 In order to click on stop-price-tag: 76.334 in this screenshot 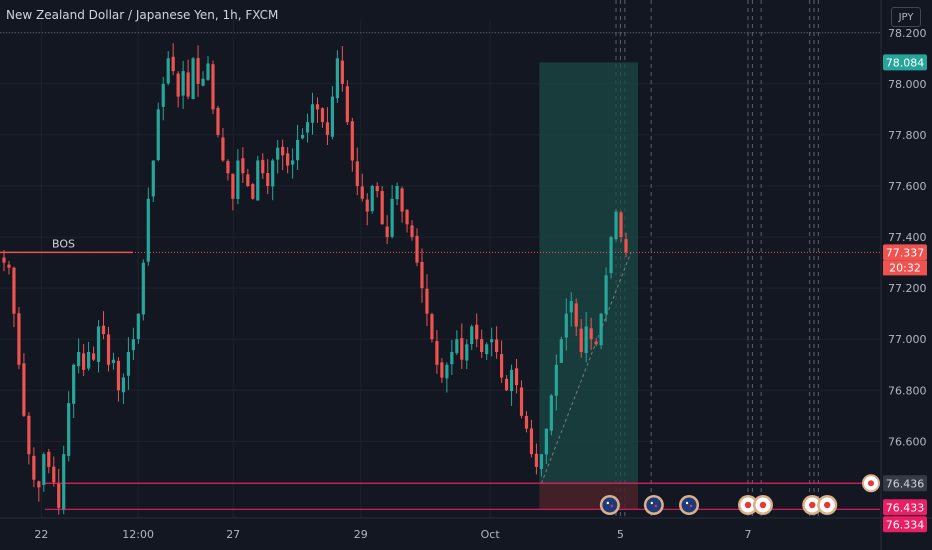, I will do `click(905, 524)`.